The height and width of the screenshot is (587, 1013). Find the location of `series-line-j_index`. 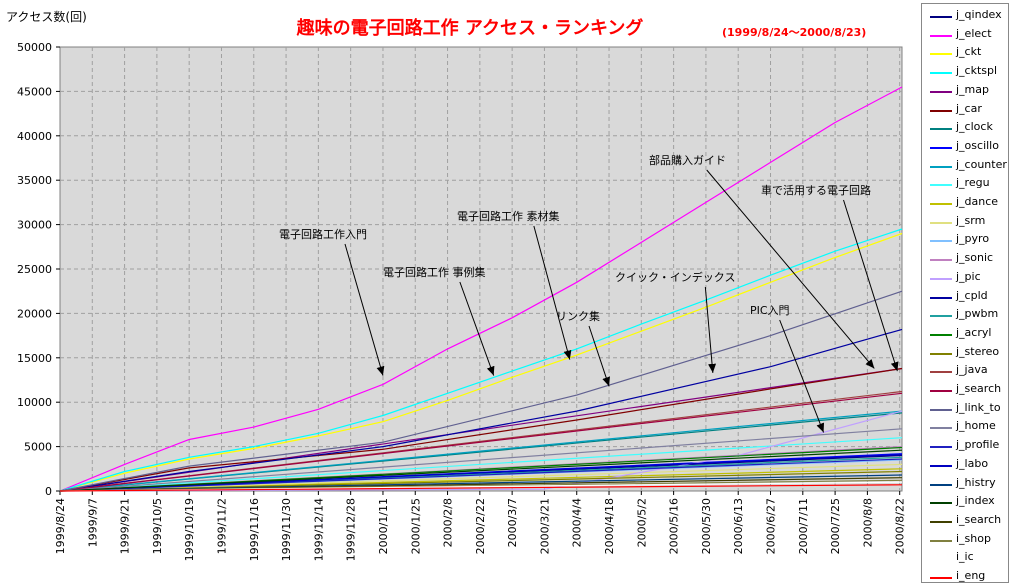

series-line-j_index is located at coordinates (481, 470).